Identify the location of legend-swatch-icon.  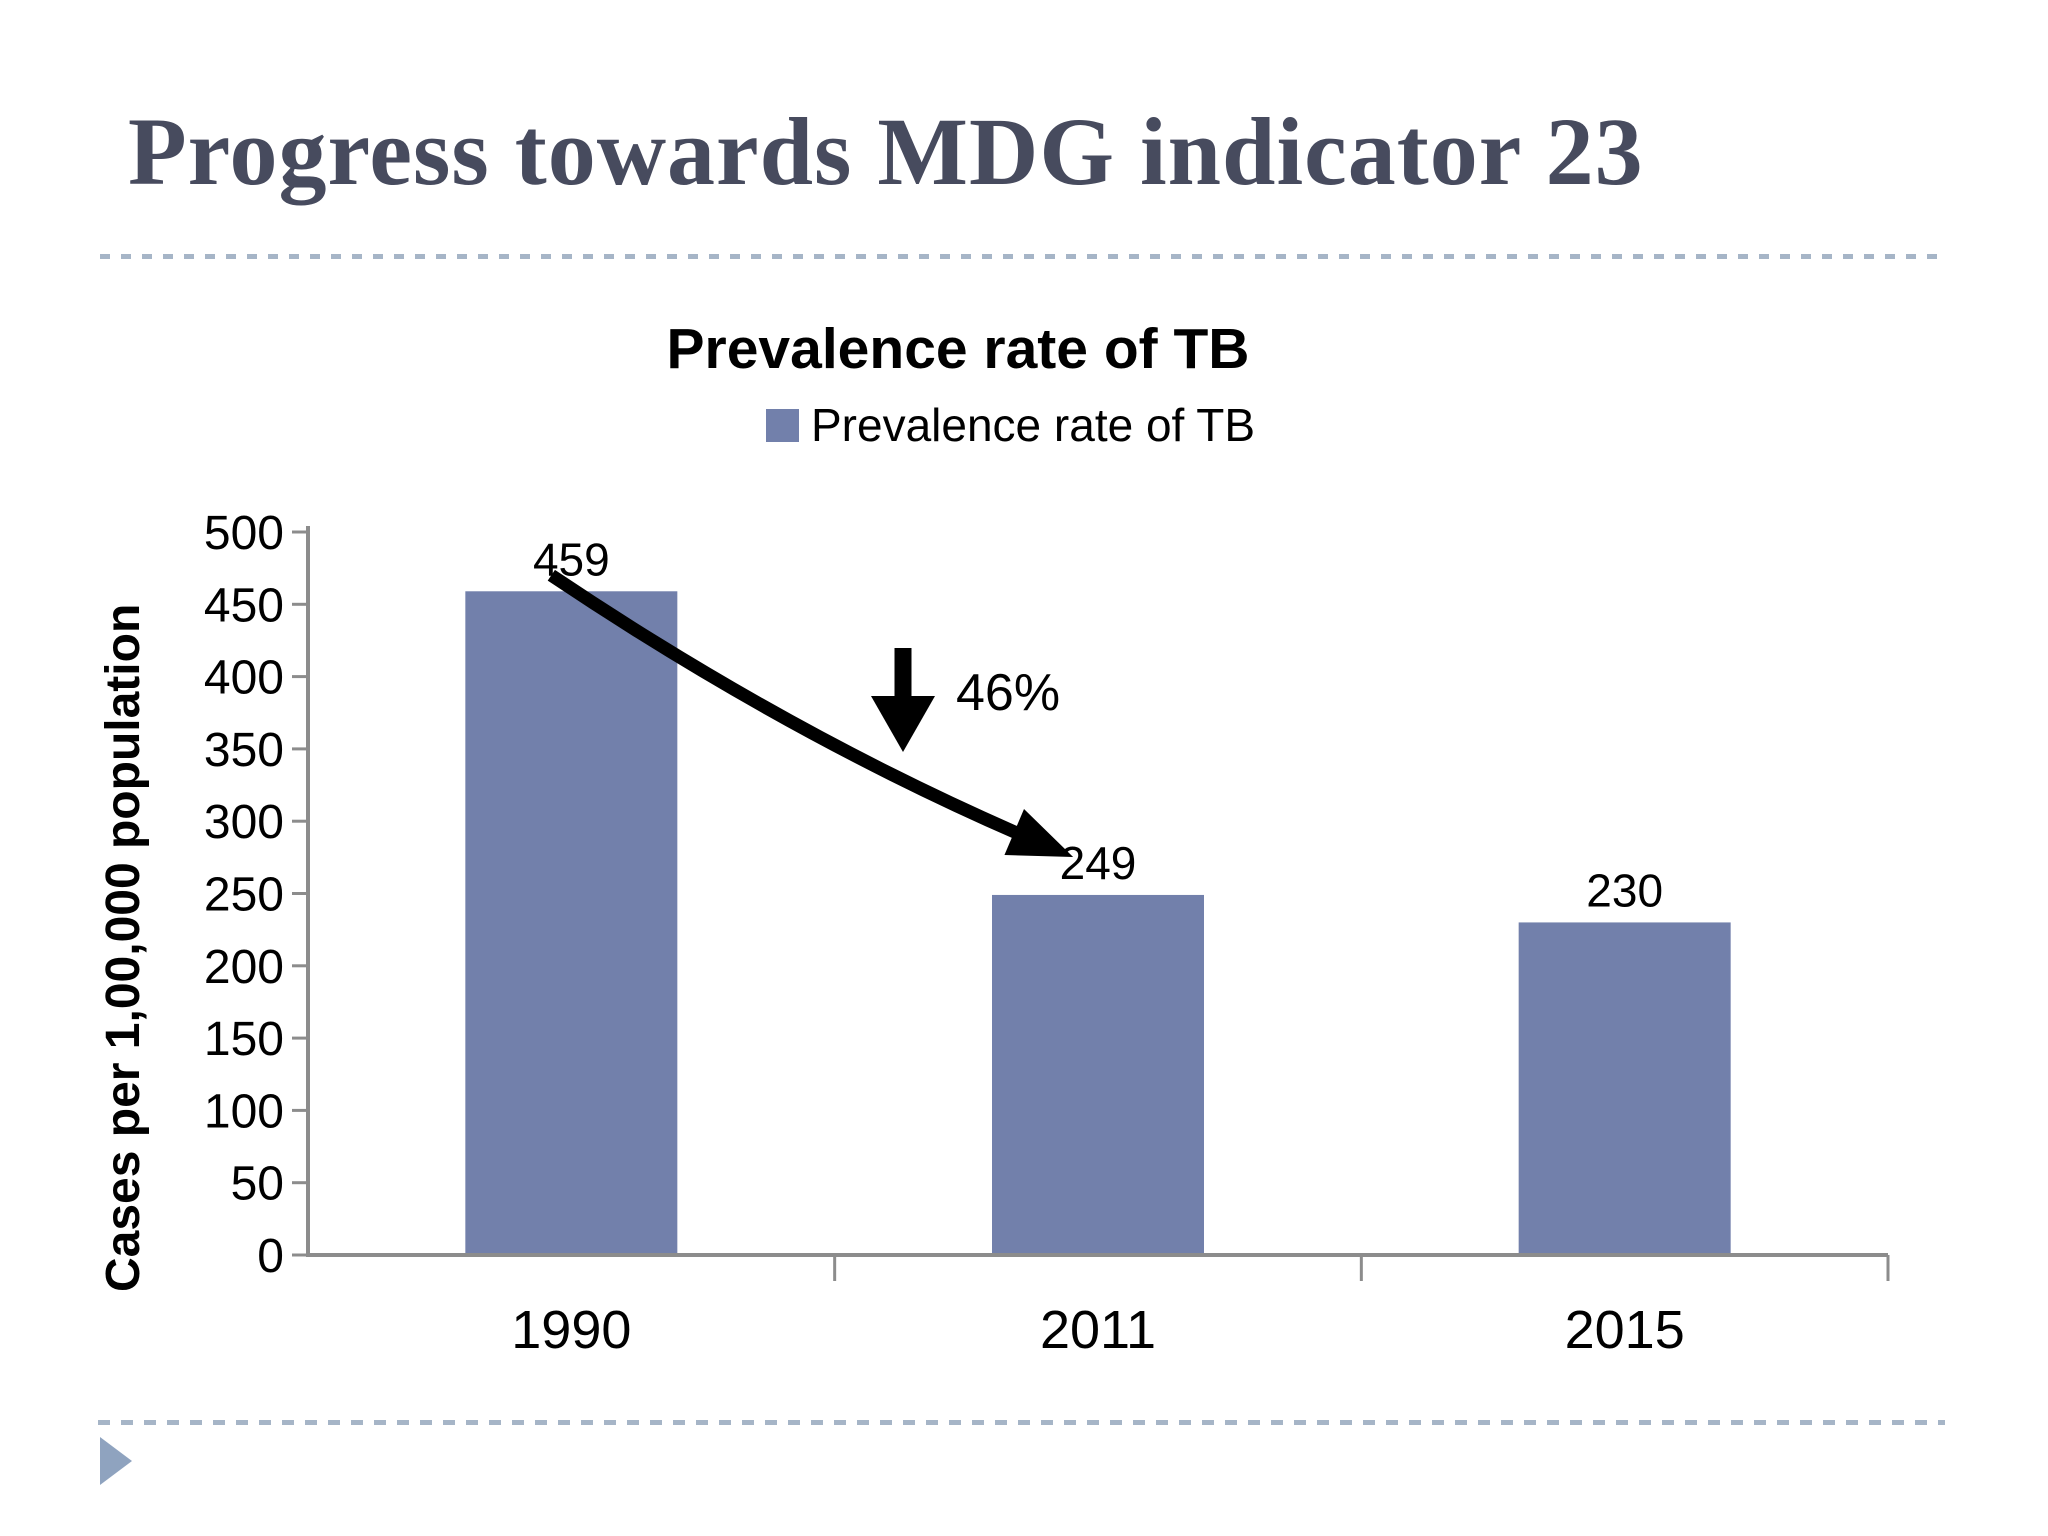
(782, 425).